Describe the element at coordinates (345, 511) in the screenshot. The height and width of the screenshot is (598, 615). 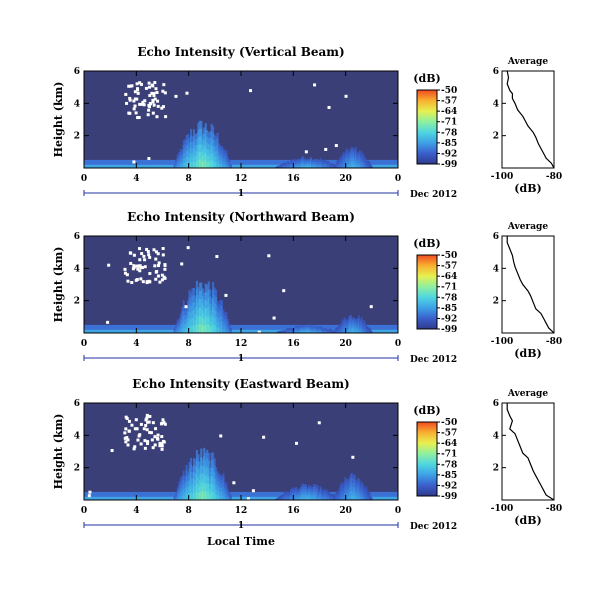
I see `x-tick-label: 20` at that location.